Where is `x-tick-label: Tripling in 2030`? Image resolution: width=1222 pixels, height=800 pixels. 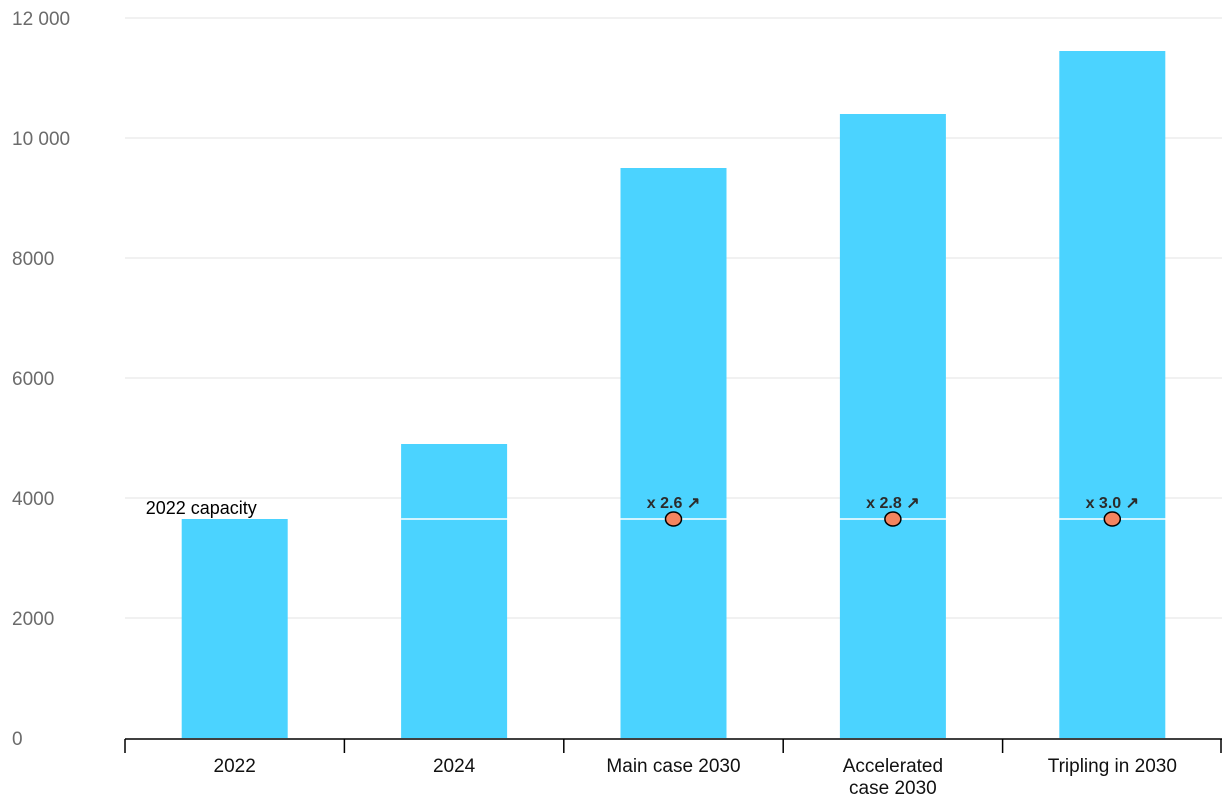 x-tick-label: Tripling in 2030 is located at coordinates (1112, 766).